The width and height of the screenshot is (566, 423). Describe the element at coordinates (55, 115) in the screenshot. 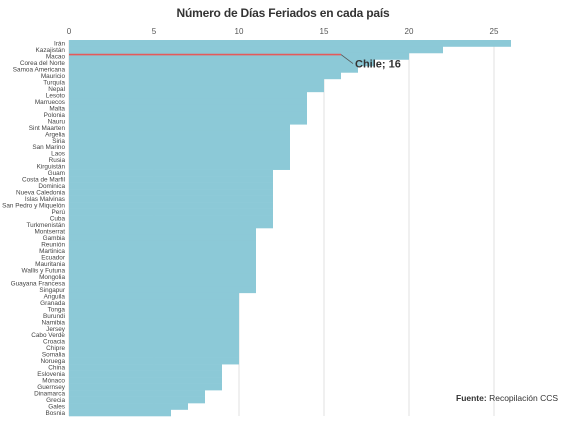

I see `category-label: Polonia` at that location.